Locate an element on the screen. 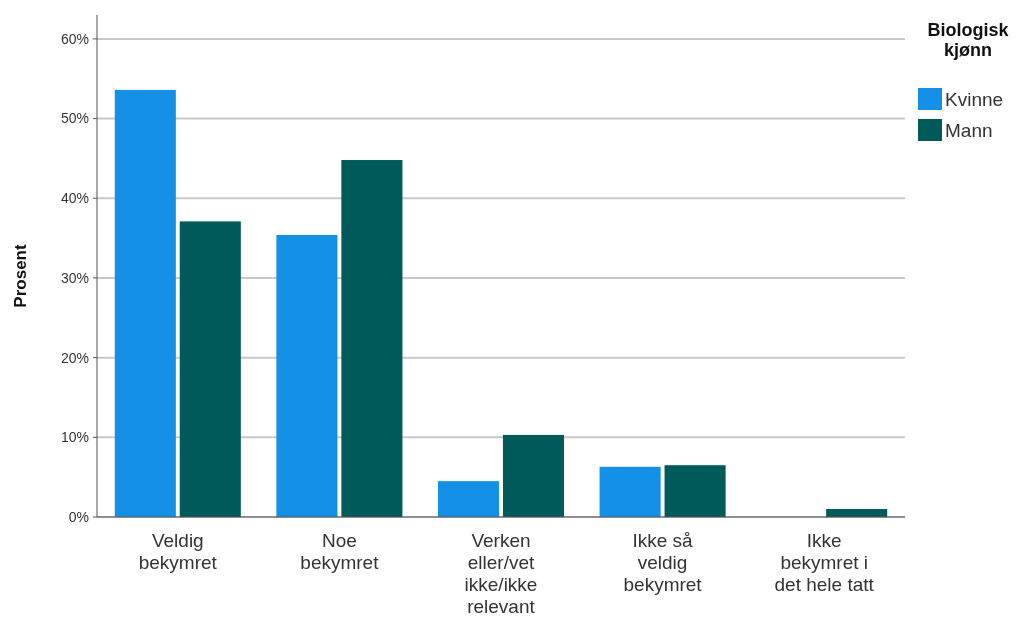 Image resolution: width=1023 pixels, height=625 pixels. x-tick-label: Veldig bekymret is located at coordinates (178, 551).